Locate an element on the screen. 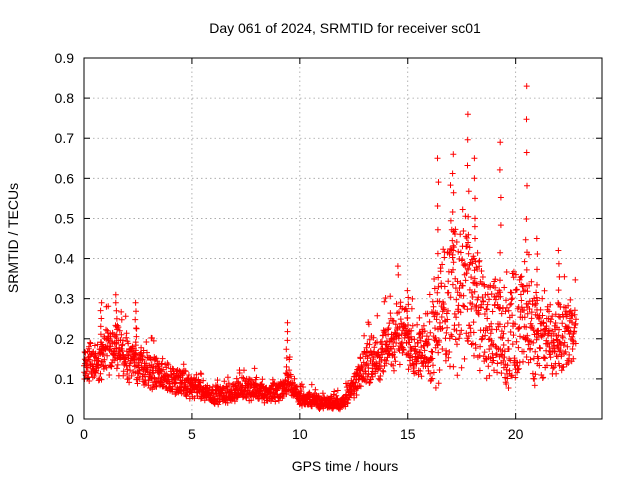 The image size is (640, 480). y-tick-label: 0.8 is located at coordinates (65, 98).